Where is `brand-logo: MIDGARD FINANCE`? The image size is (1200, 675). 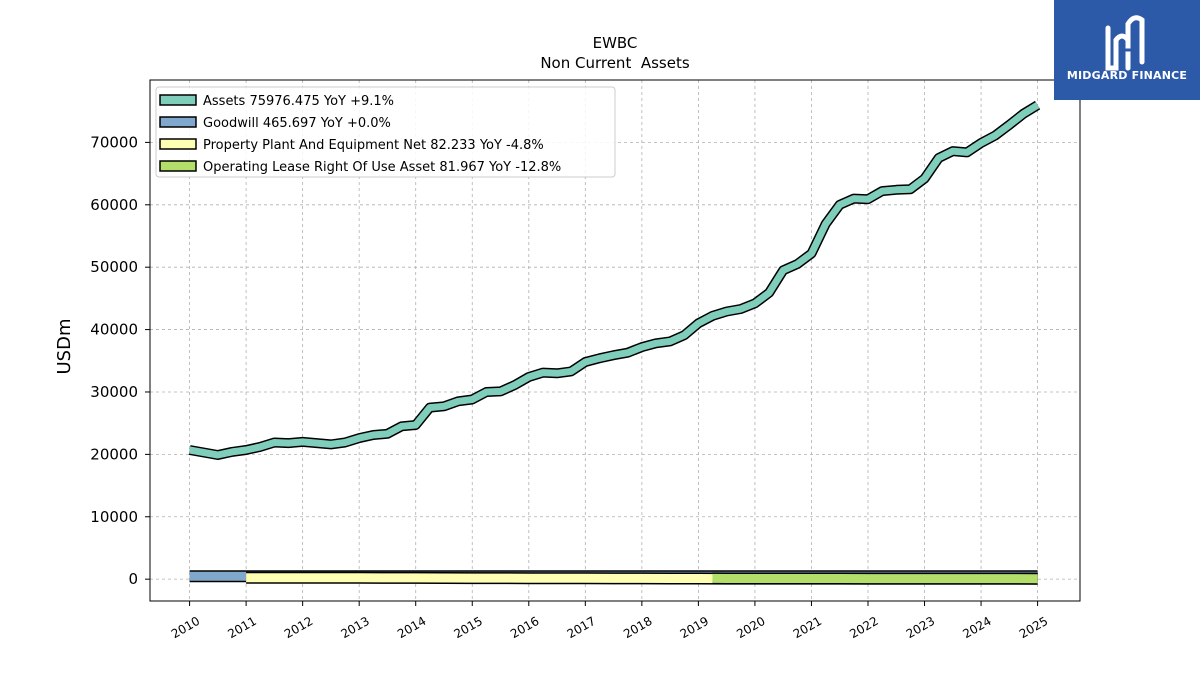
brand-logo: MIDGARD FINANCE is located at coordinates (1127, 50).